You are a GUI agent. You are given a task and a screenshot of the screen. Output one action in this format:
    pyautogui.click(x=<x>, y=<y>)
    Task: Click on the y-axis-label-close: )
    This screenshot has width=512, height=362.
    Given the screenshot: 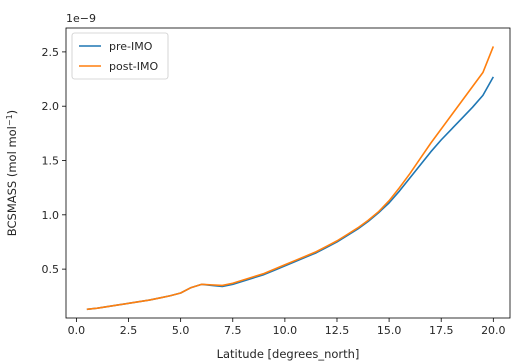 What is the action you would take?
    pyautogui.click(x=12, y=112)
    